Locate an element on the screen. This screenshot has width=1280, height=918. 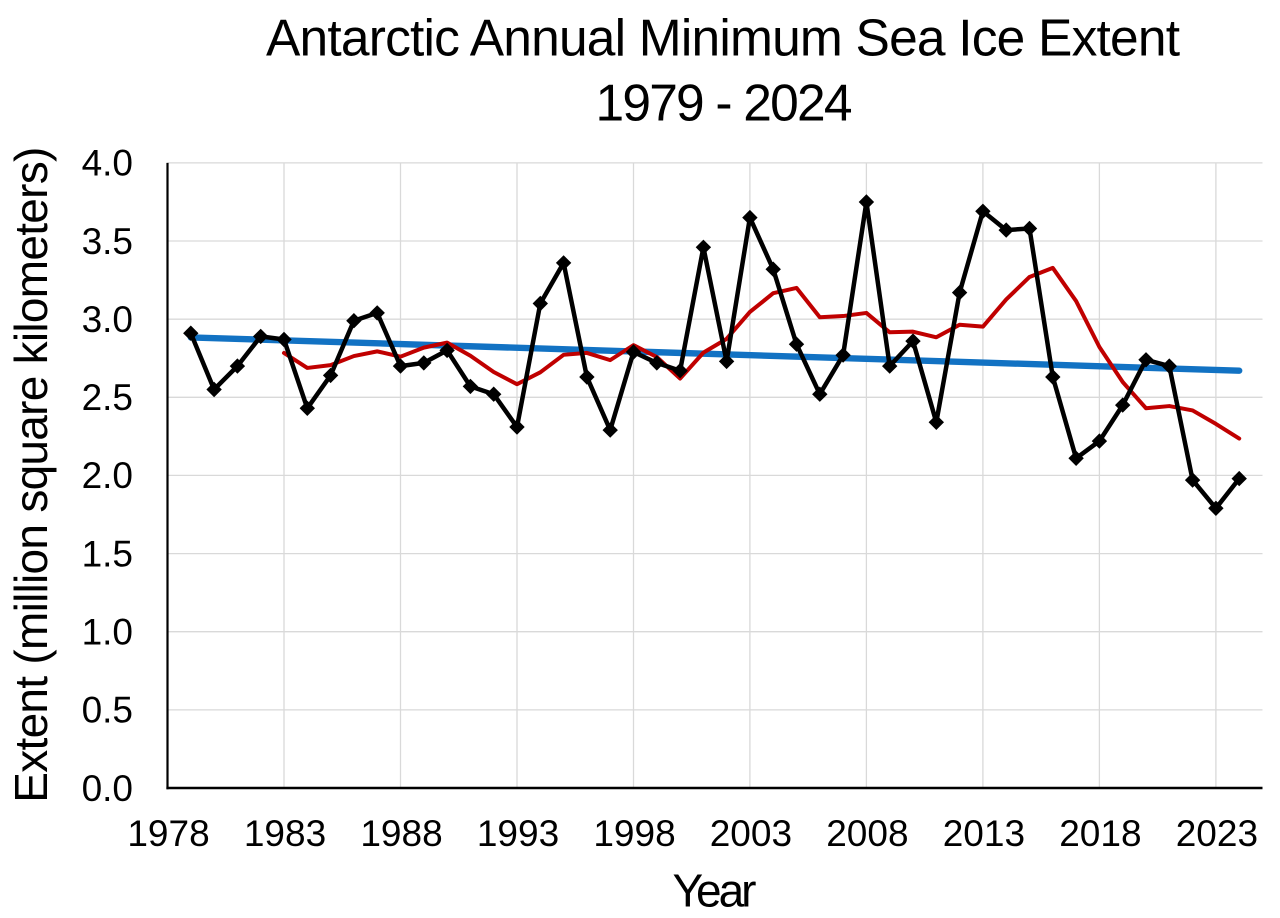
svg-text: 1978 is located at coordinates (168, 833).